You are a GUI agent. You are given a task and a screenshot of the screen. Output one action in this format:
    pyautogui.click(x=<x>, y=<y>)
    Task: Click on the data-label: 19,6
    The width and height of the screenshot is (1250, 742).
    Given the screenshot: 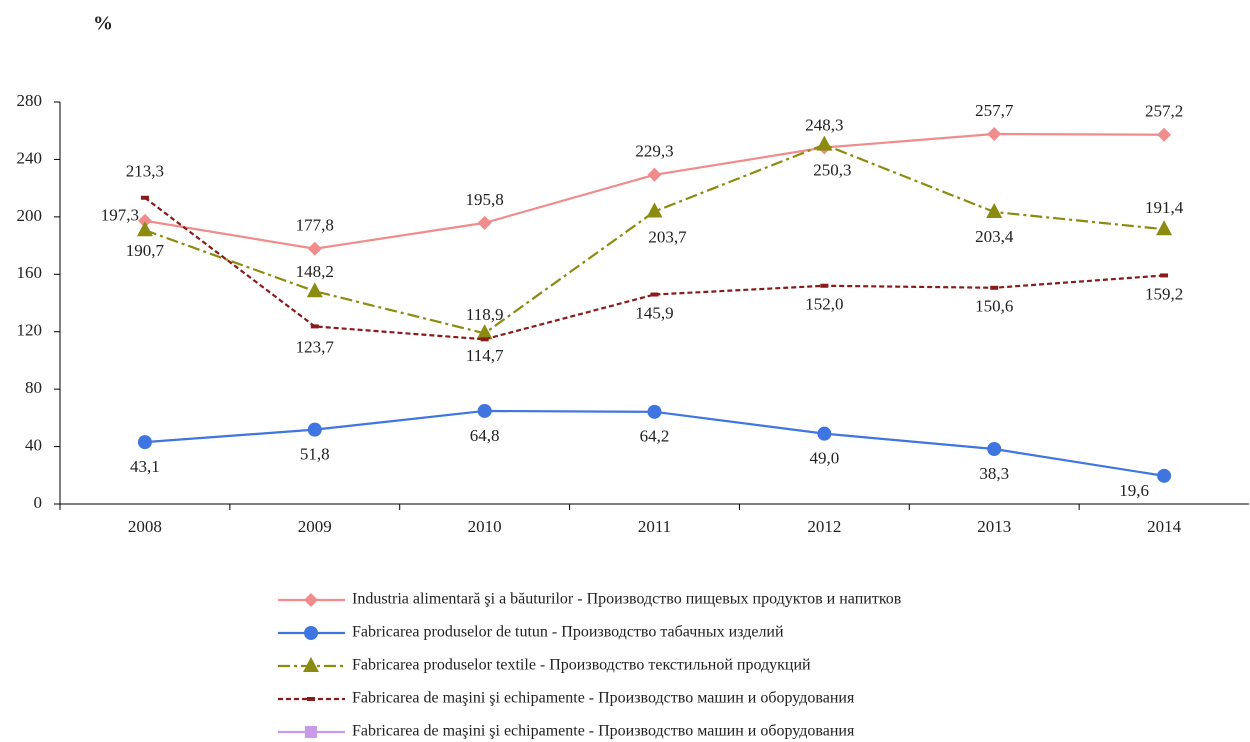 What is the action you would take?
    pyautogui.click(x=1134, y=490)
    